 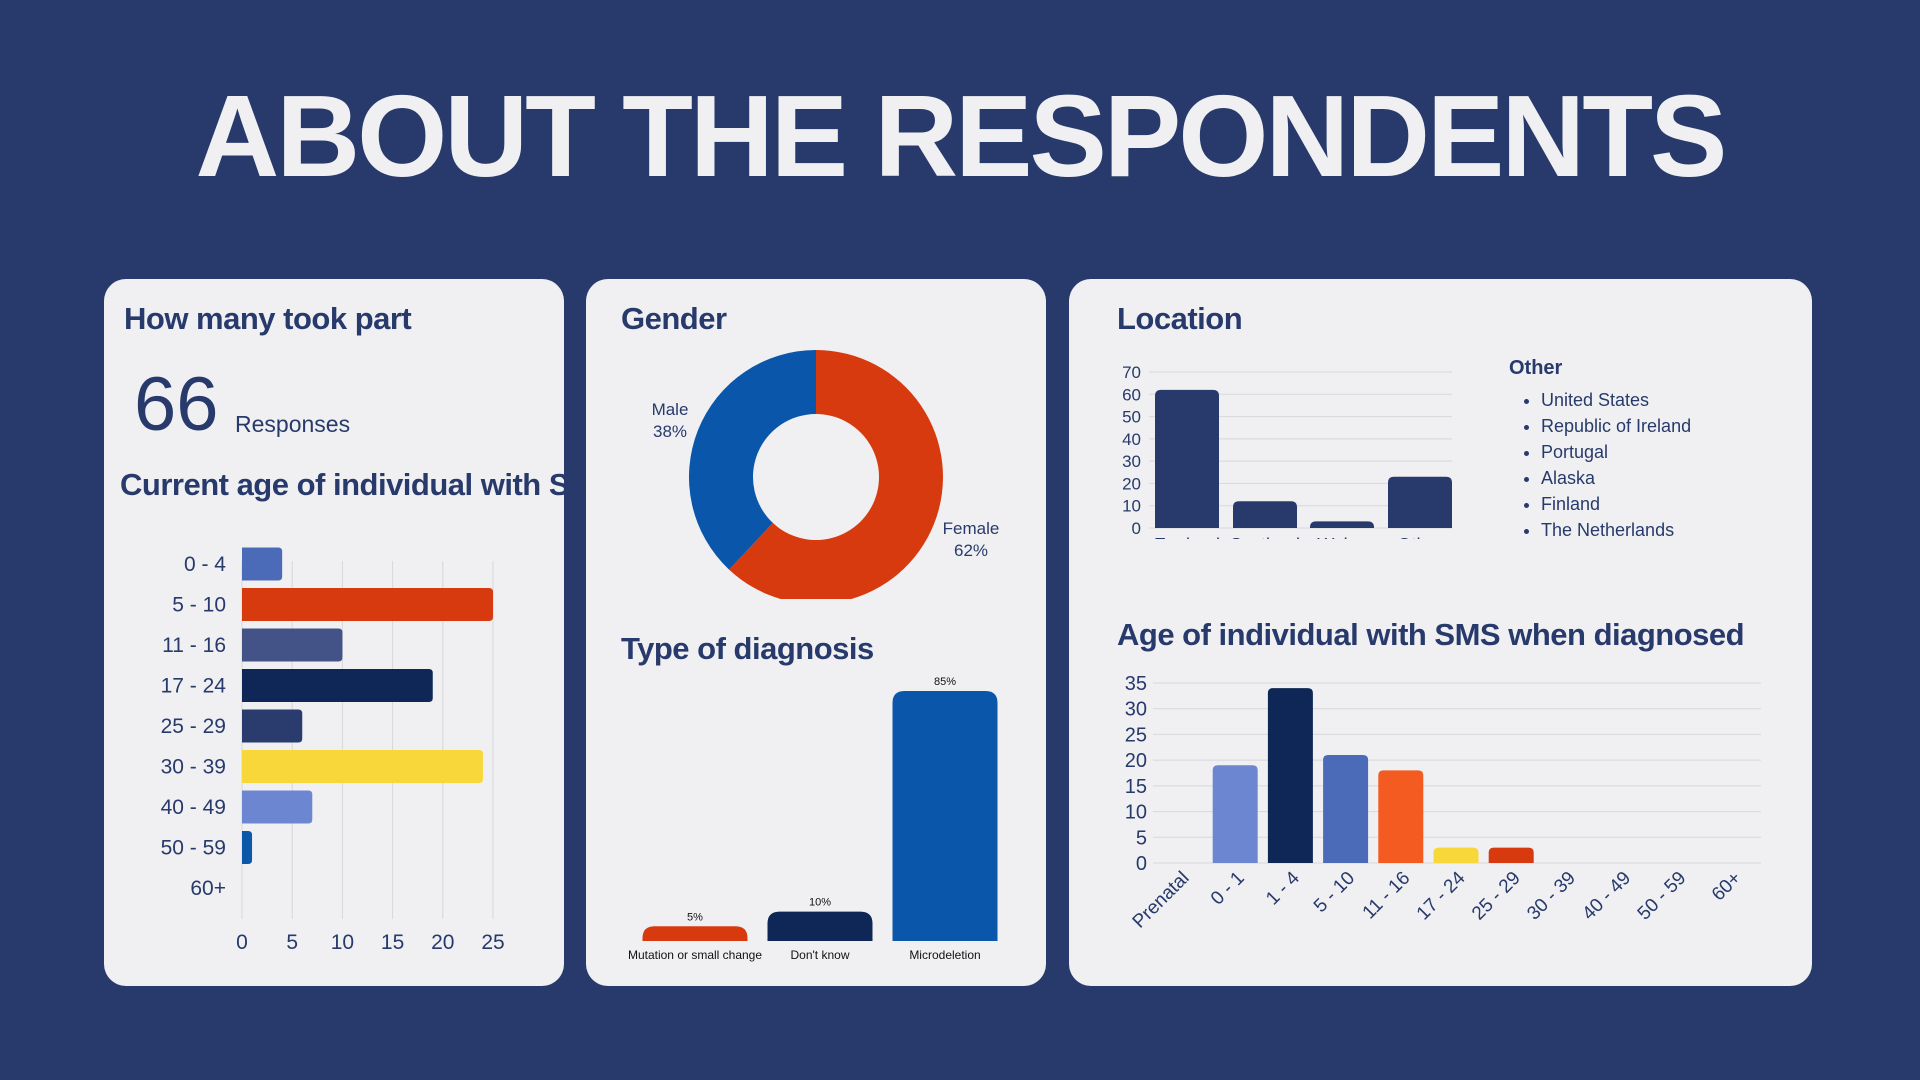 What do you see at coordinates (1616, 400) in the screenshot?
I see `list-item: United States` at bounding box center [1616, 400].